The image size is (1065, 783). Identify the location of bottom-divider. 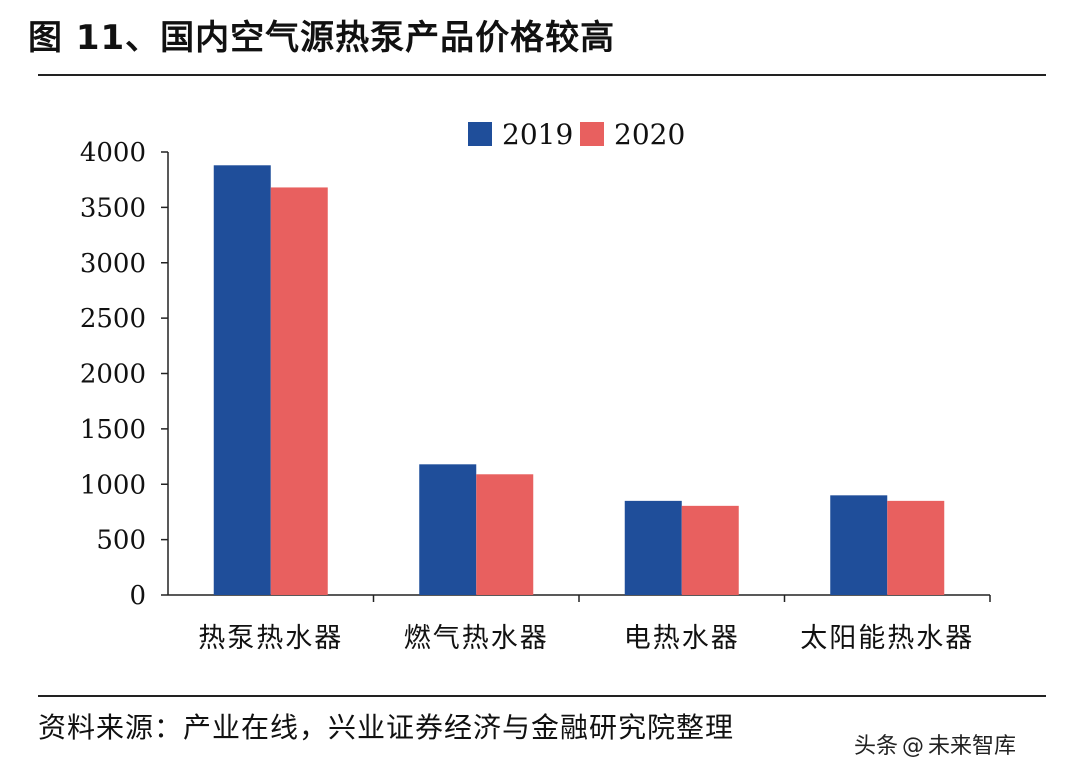
(542, 696).